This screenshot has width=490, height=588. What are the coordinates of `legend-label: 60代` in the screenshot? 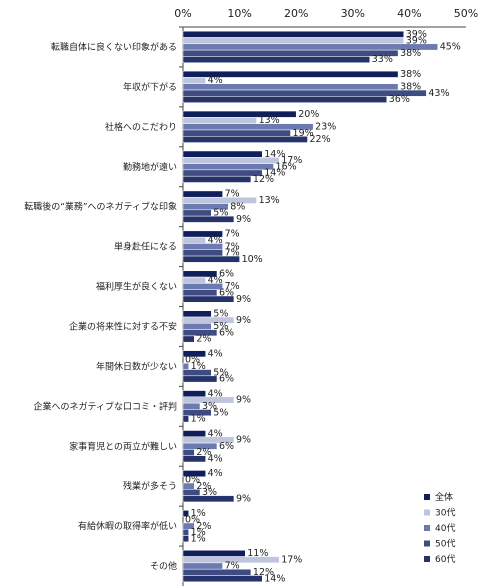 It's located at (445, 559).